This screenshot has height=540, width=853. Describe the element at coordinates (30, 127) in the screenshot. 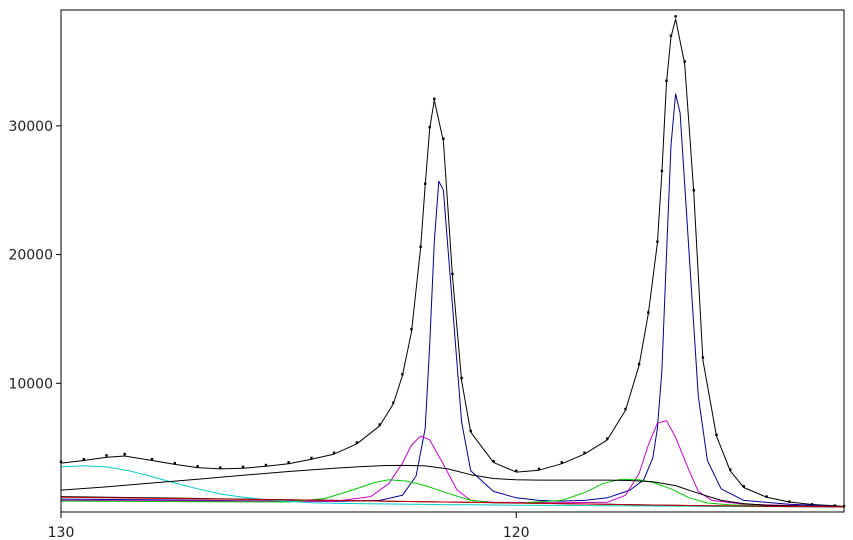

I see `y-tick-label: 30000` at that location.